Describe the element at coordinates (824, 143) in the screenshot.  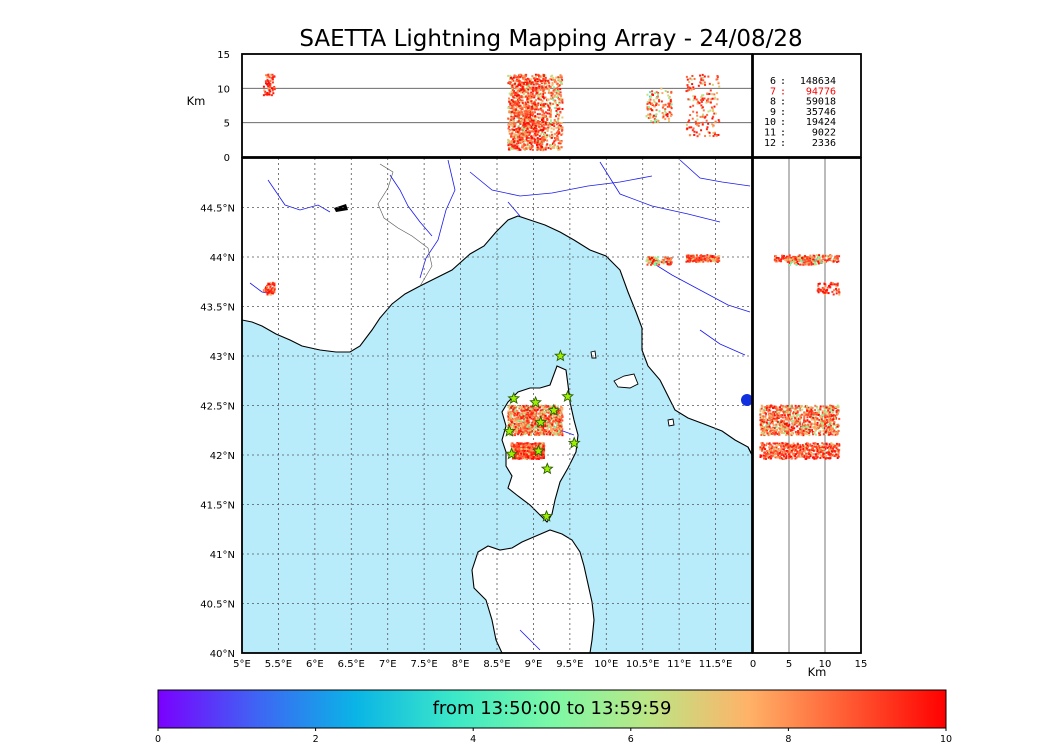
I see `flash-count-value: 2336` at that location.